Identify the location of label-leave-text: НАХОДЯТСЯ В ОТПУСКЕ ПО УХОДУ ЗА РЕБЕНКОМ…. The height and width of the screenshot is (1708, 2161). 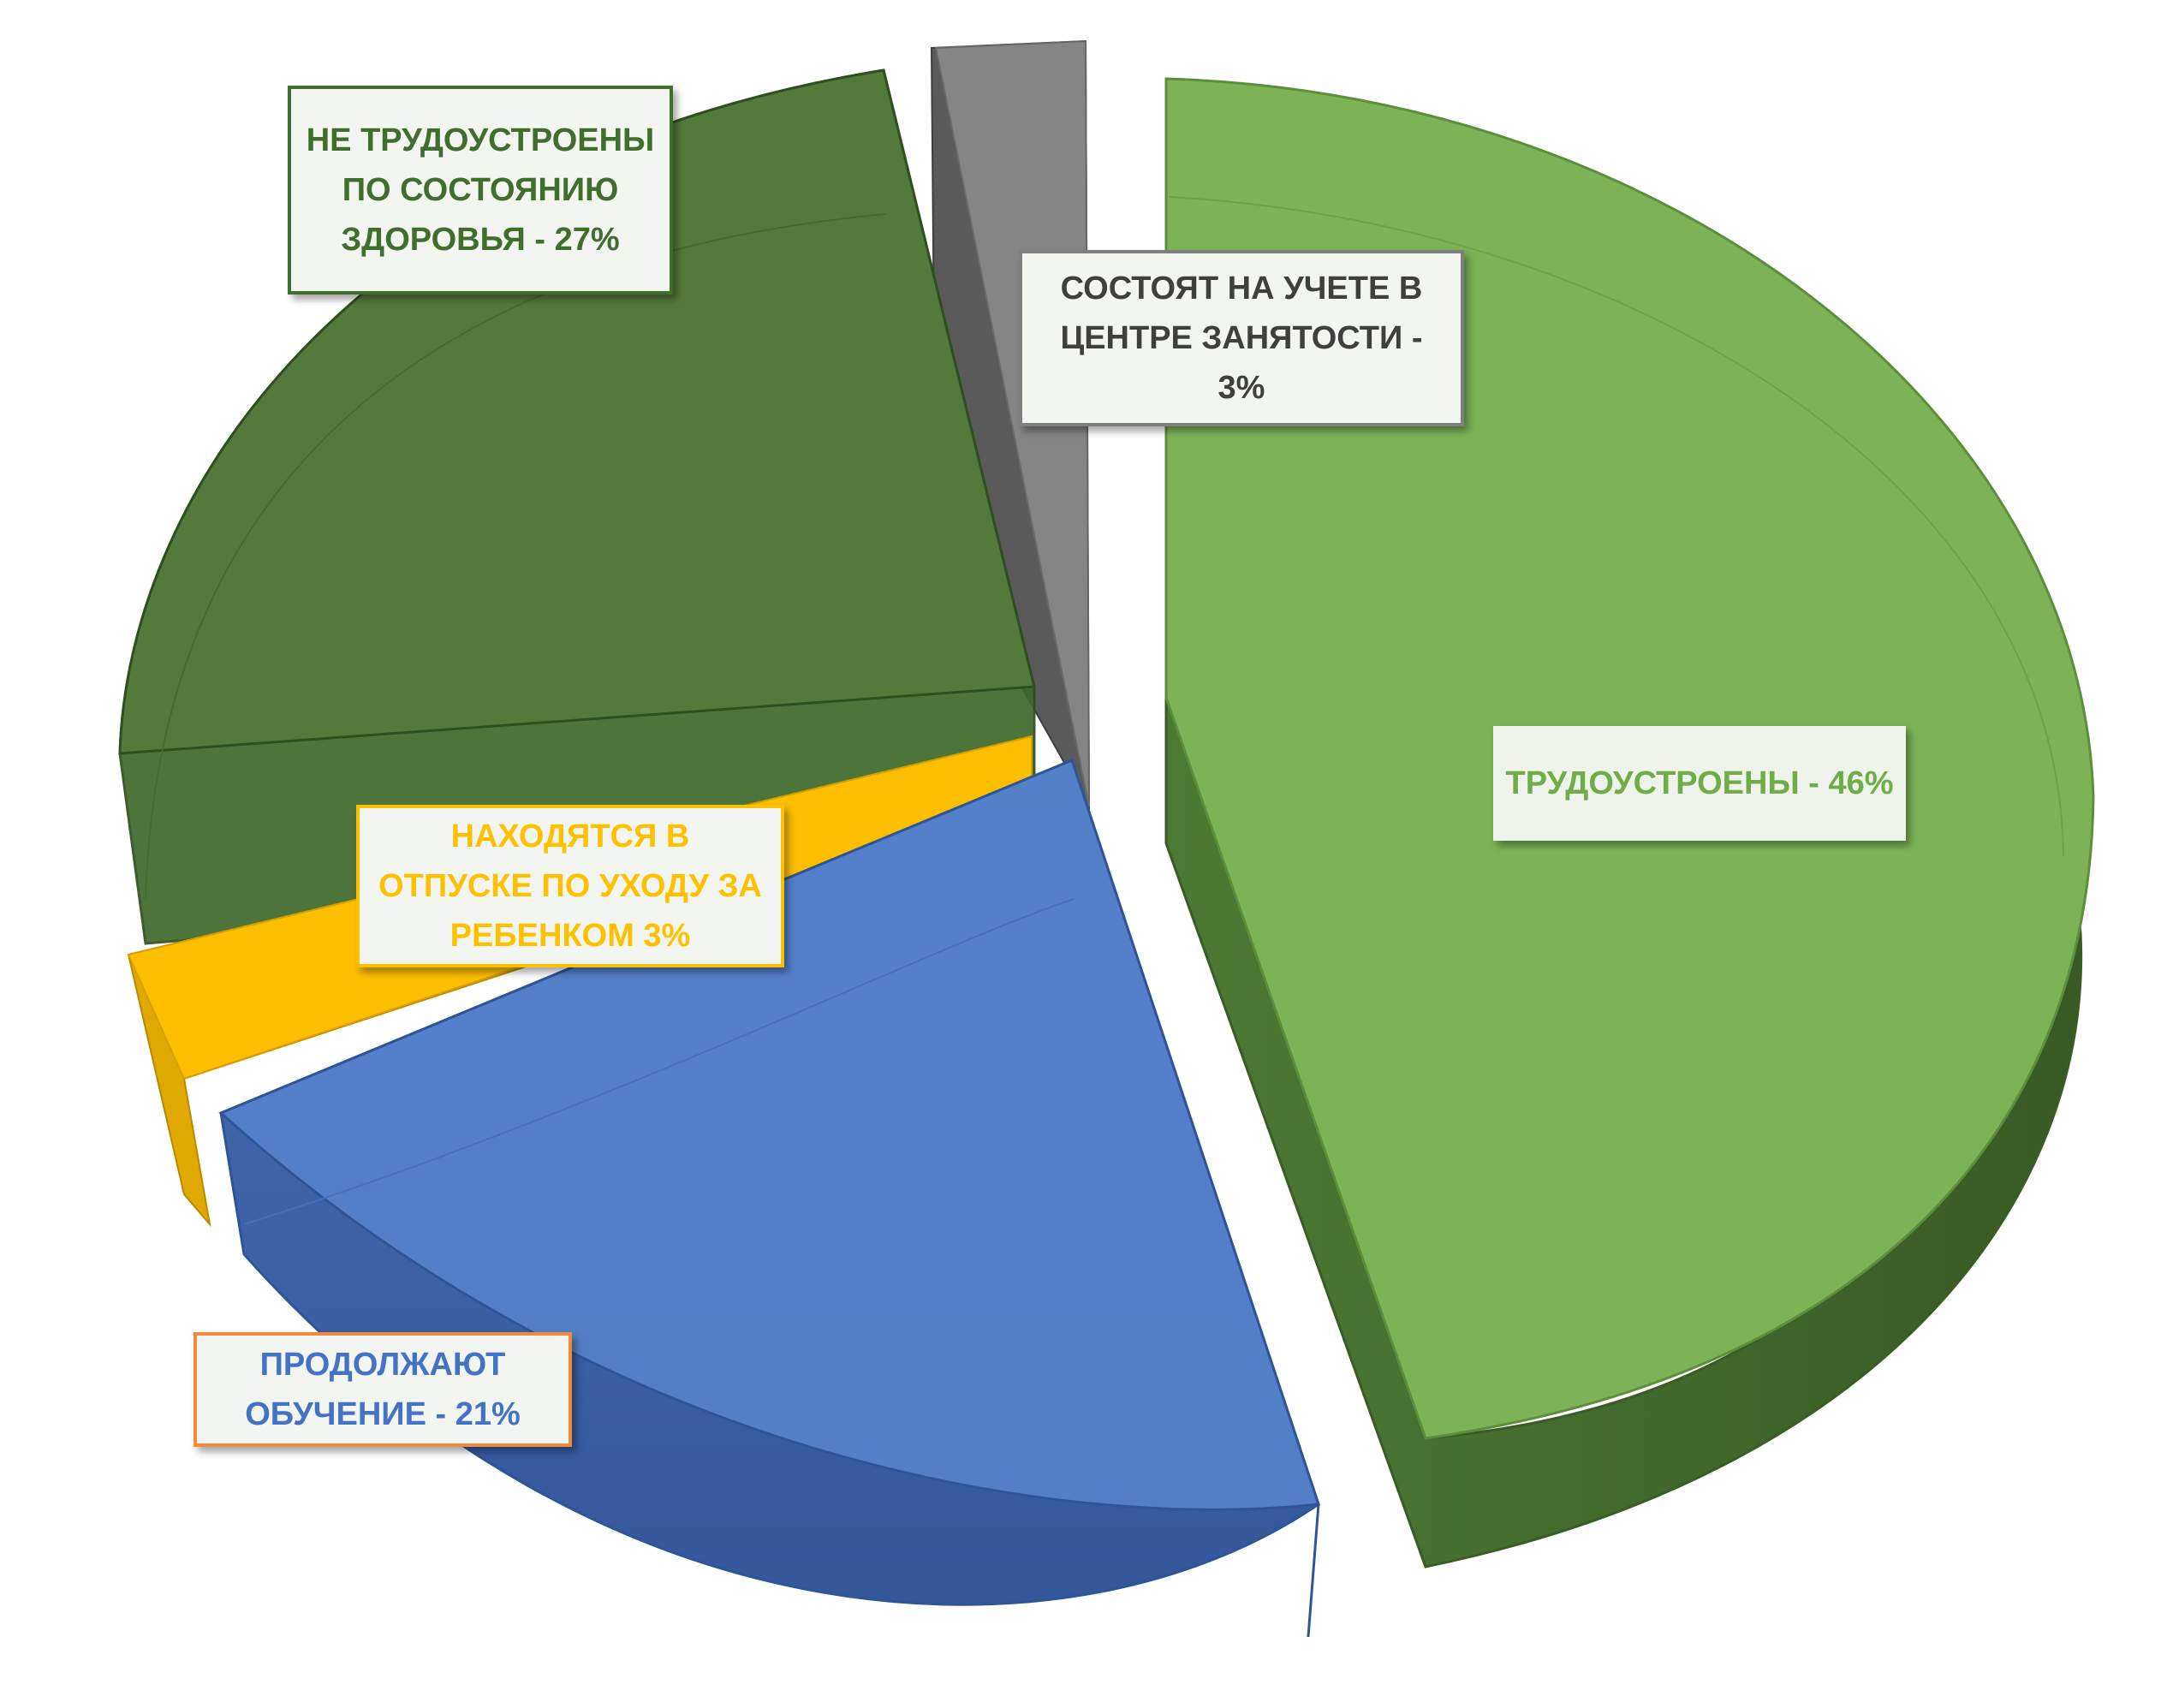
(570, 886).